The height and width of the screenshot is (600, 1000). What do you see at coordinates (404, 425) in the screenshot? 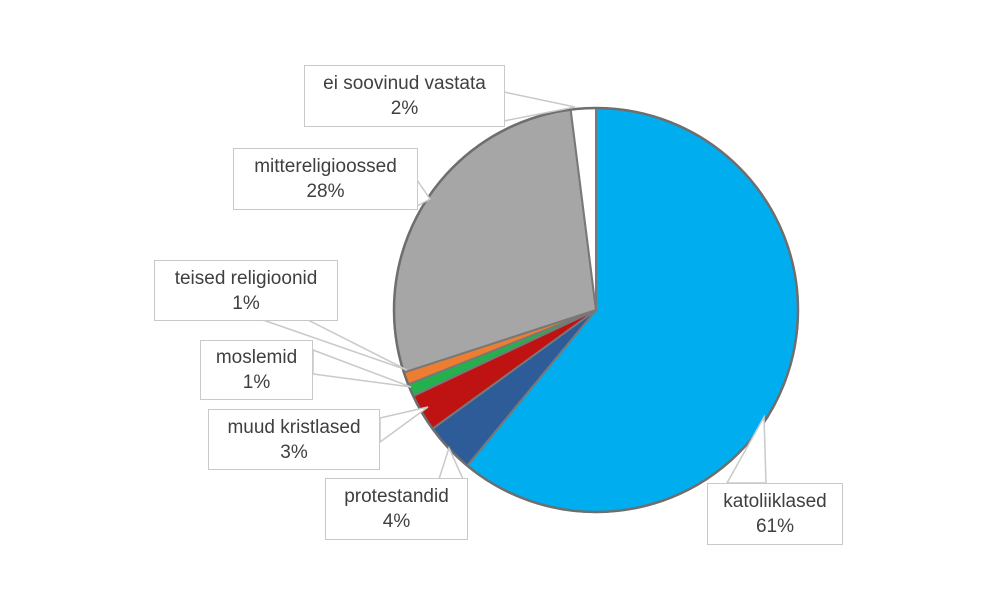
I see `callout-pointer-muud-kristlased` at bounding box center [404, 425].